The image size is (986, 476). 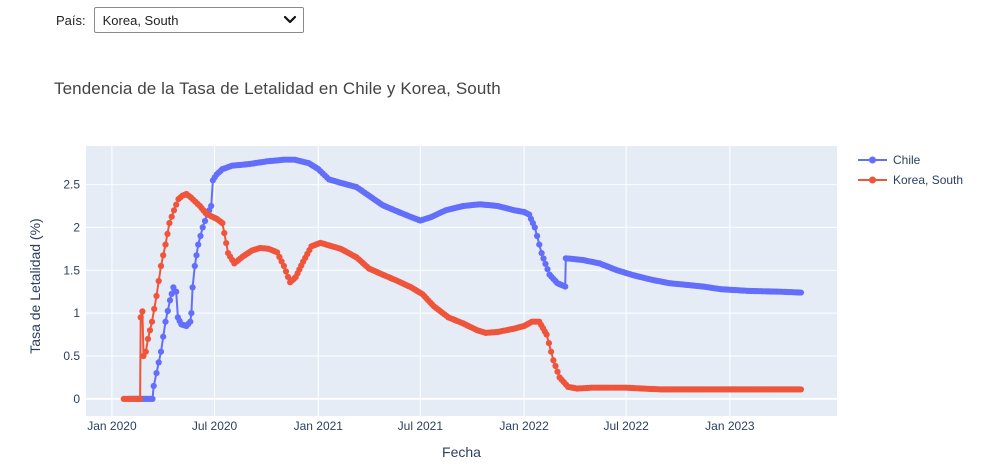 I want to click on country-label: País:, so click(x=71, y=20).